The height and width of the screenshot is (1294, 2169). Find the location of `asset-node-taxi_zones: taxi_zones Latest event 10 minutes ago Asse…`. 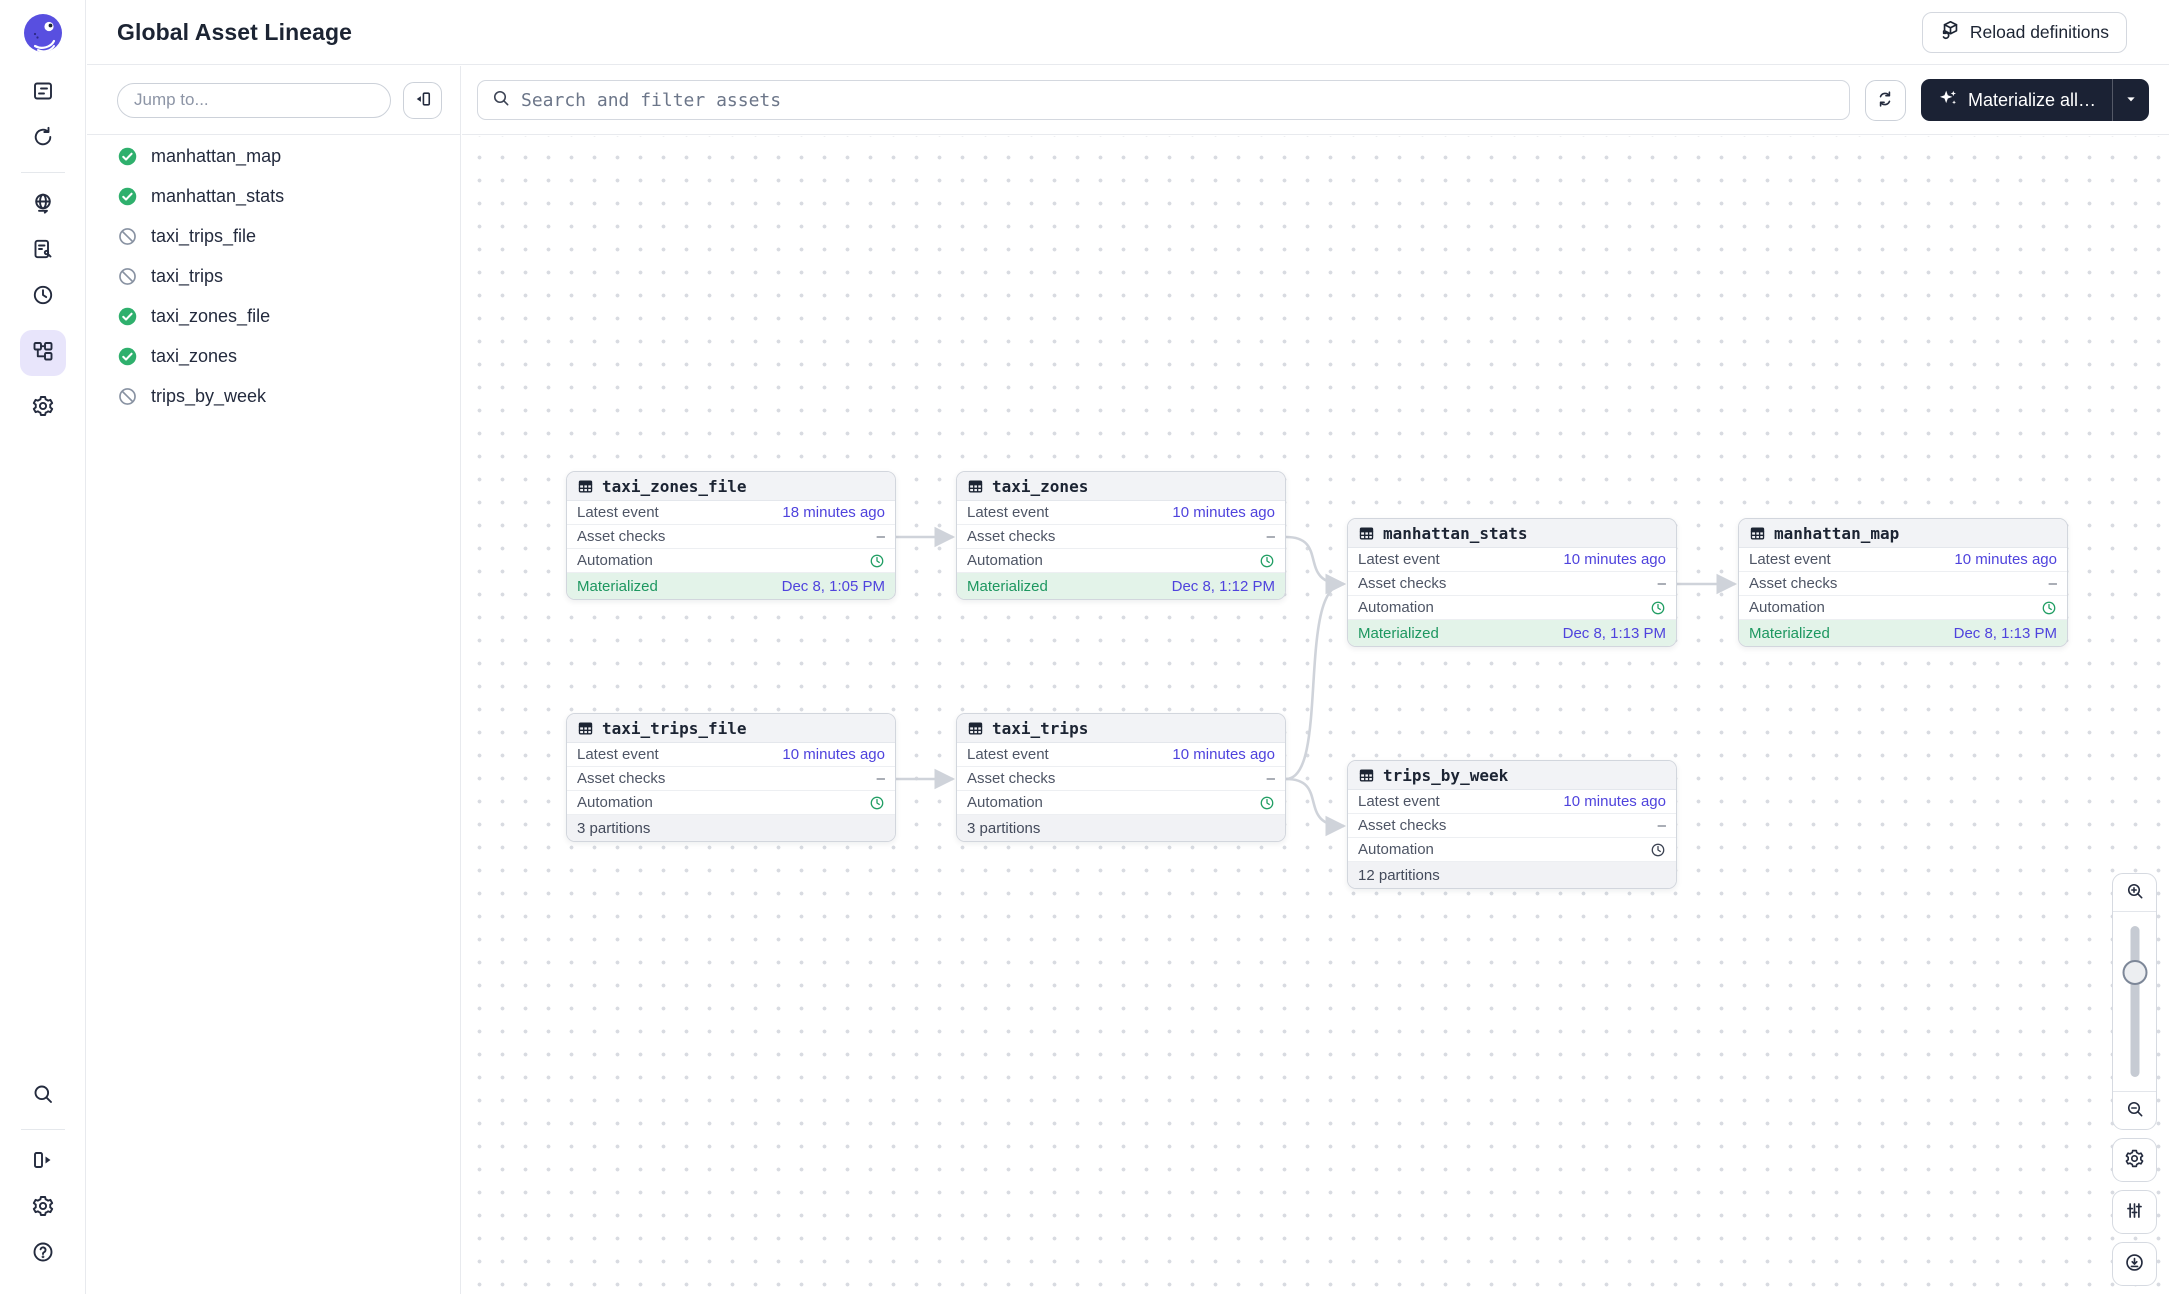

asset-node-taxi_zones: taxi_zones Latest event 10 minutes ago Asse… is located at coordinates (1121, 535).